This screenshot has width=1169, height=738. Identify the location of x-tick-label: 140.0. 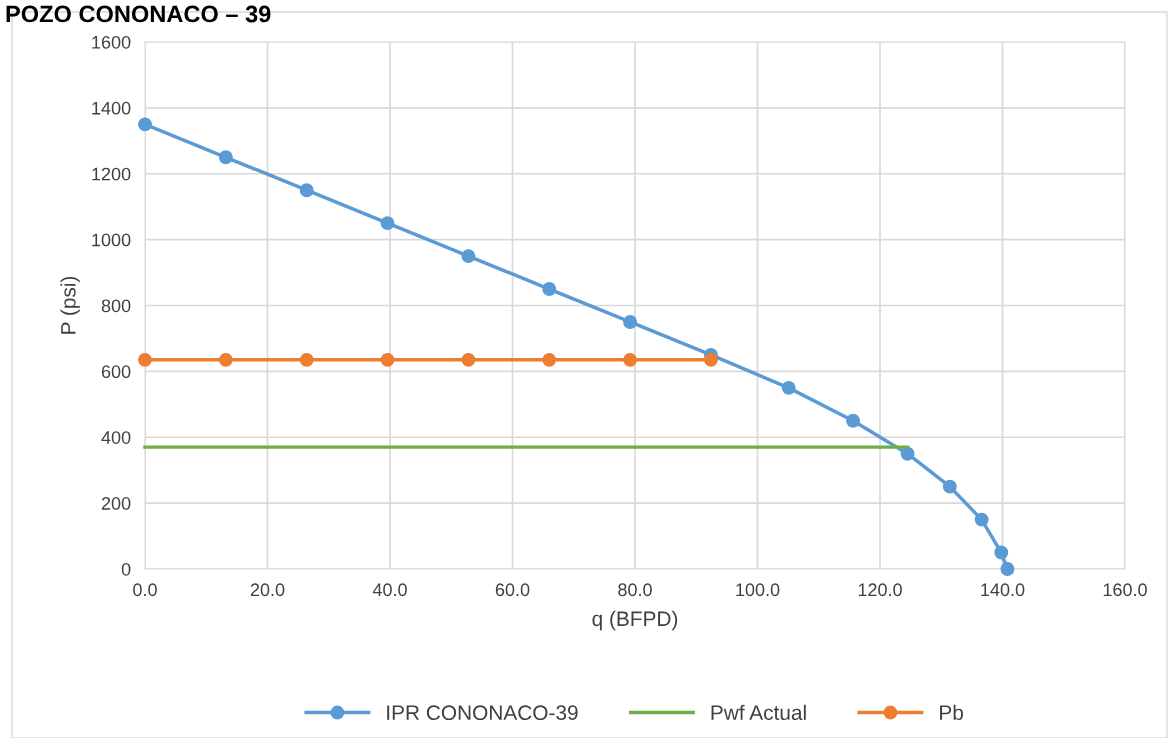
(1003, 590).